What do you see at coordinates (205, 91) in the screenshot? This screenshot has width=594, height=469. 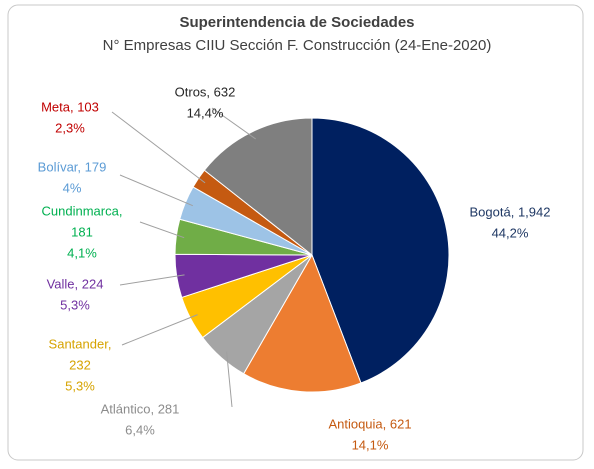 I see `data-label: Otros, 632` at bounding box center [205, 91].